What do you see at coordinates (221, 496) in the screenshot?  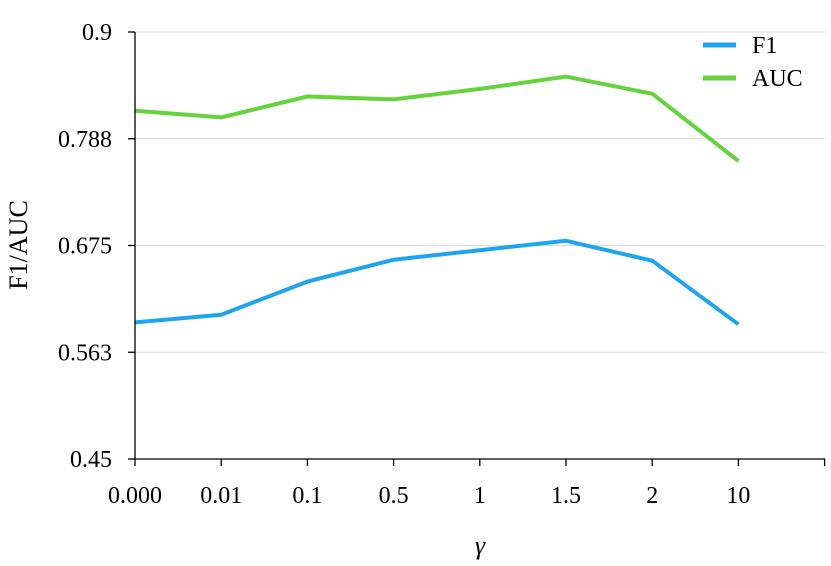 I see `x-tick-label: 0.01` at bounding box center [221, 496].